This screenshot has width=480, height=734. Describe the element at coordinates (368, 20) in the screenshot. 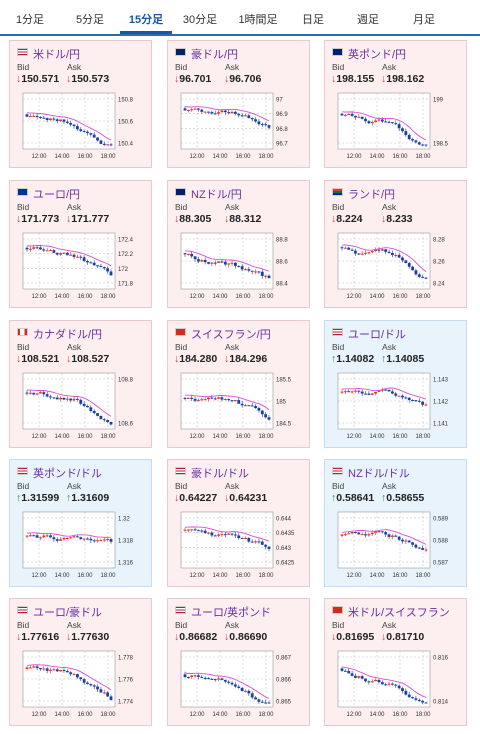

I see `tab-weekly: 週足` at that location.